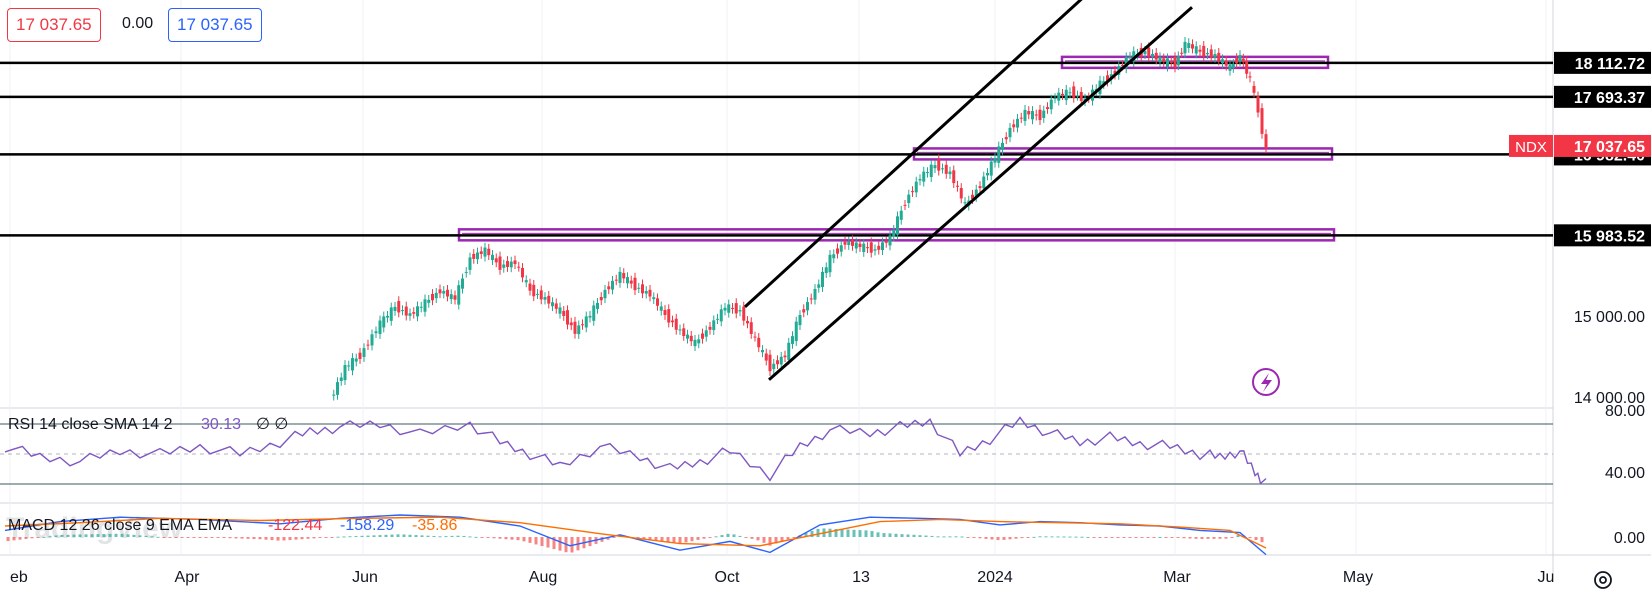  Describe the element at coordinates (215, 25) in the screenshot. I see `close-value-box: 17 037.65` at that location.